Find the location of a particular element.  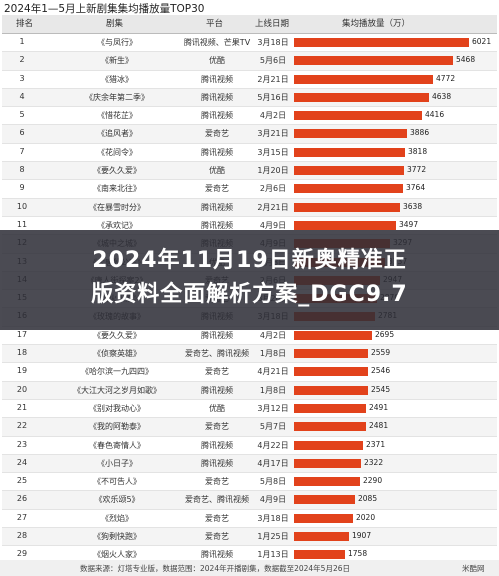

date-cell: 5月6日 is located at coordinates (273, 61).